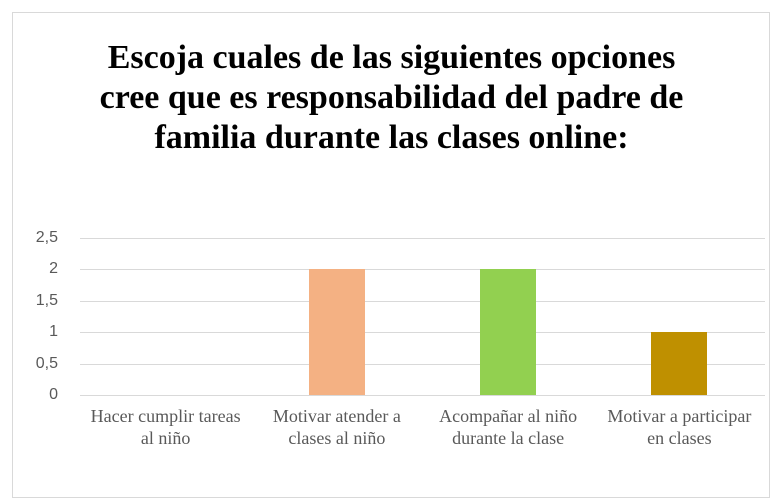 The height and width of the screenshot is (499, 783). I want to click on y-tick-label: 2,5, so click(46, 237).